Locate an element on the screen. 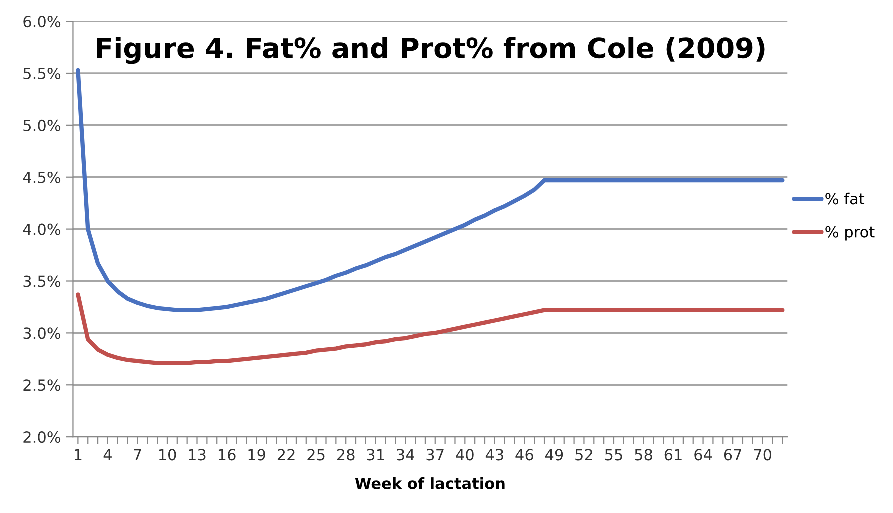 The height and width of the screenshot is (513, 893). legend-label: % fat is located at coordinates (845, 198).